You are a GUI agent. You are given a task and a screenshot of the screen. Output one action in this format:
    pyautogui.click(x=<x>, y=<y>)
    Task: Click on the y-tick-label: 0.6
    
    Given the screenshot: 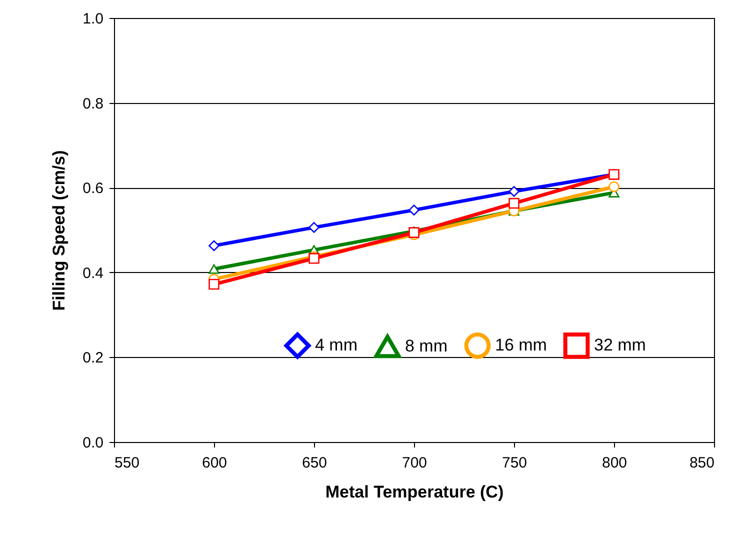 What is the action you would take?
    pyautogui.click(x=93, y=189)
    